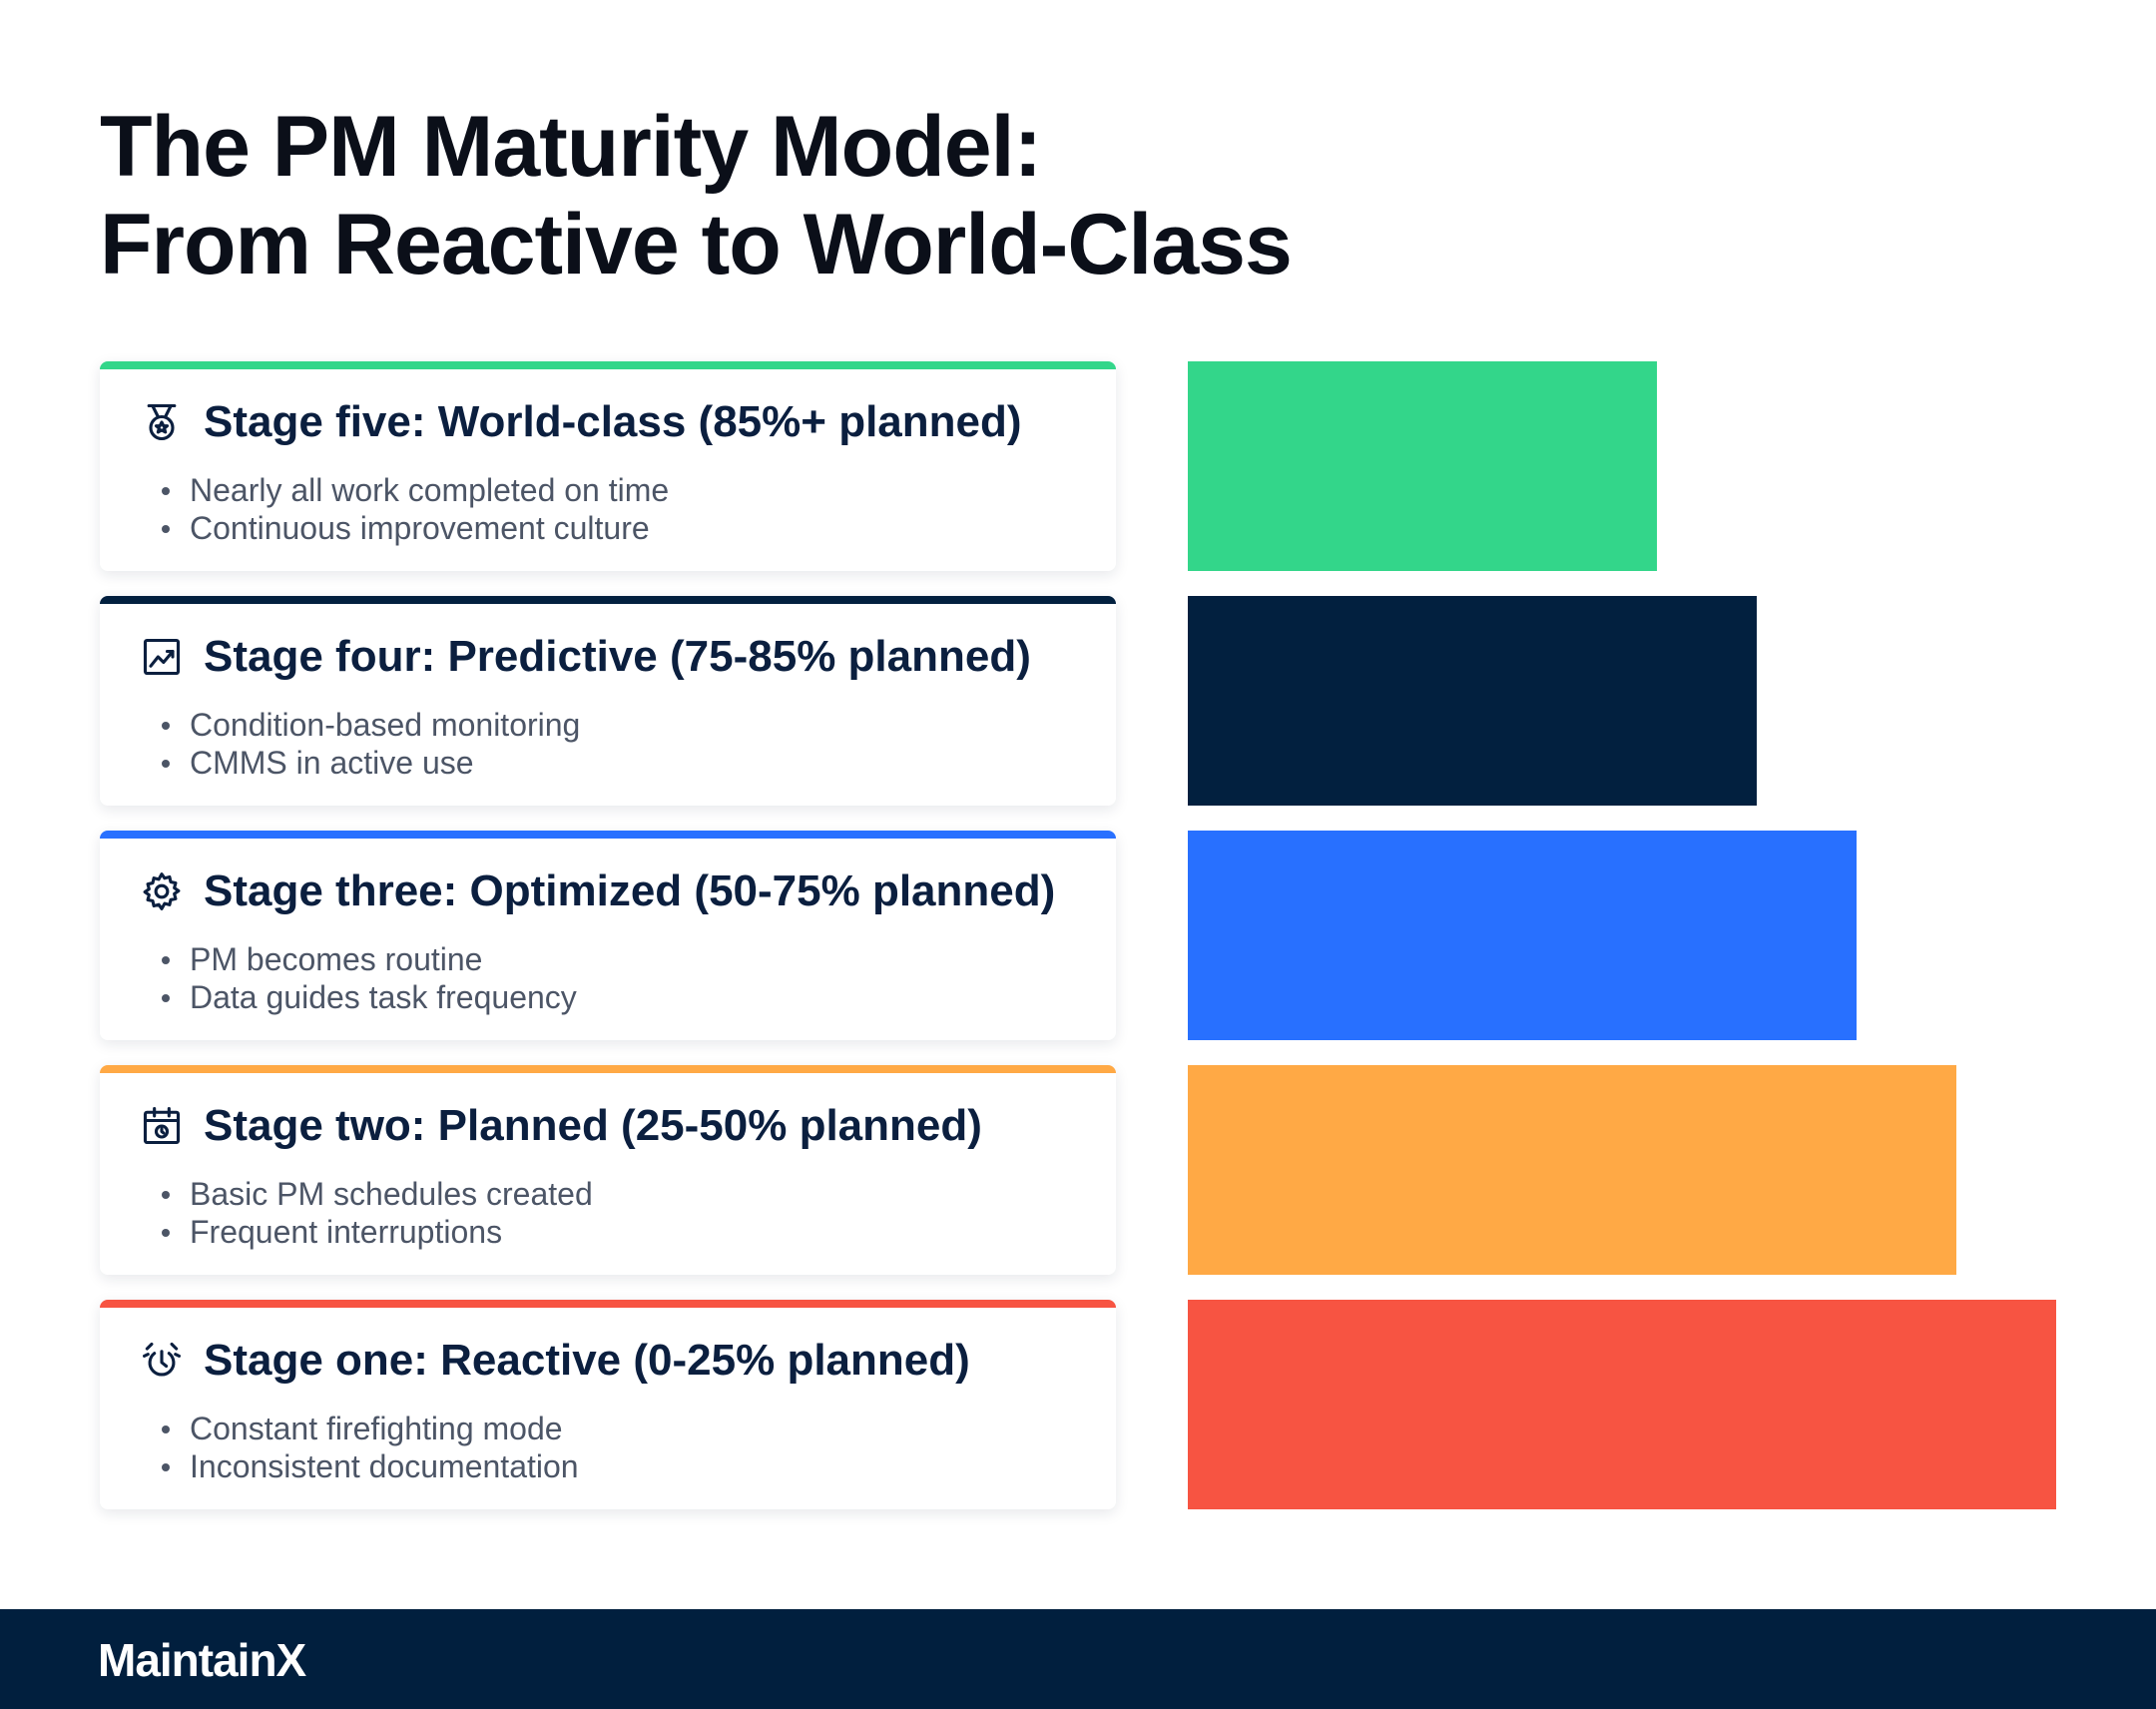  Describe the element at coordinates (377, 1232) in the screenshot. I see `bullet-item: Frequent interruptions` at that location.